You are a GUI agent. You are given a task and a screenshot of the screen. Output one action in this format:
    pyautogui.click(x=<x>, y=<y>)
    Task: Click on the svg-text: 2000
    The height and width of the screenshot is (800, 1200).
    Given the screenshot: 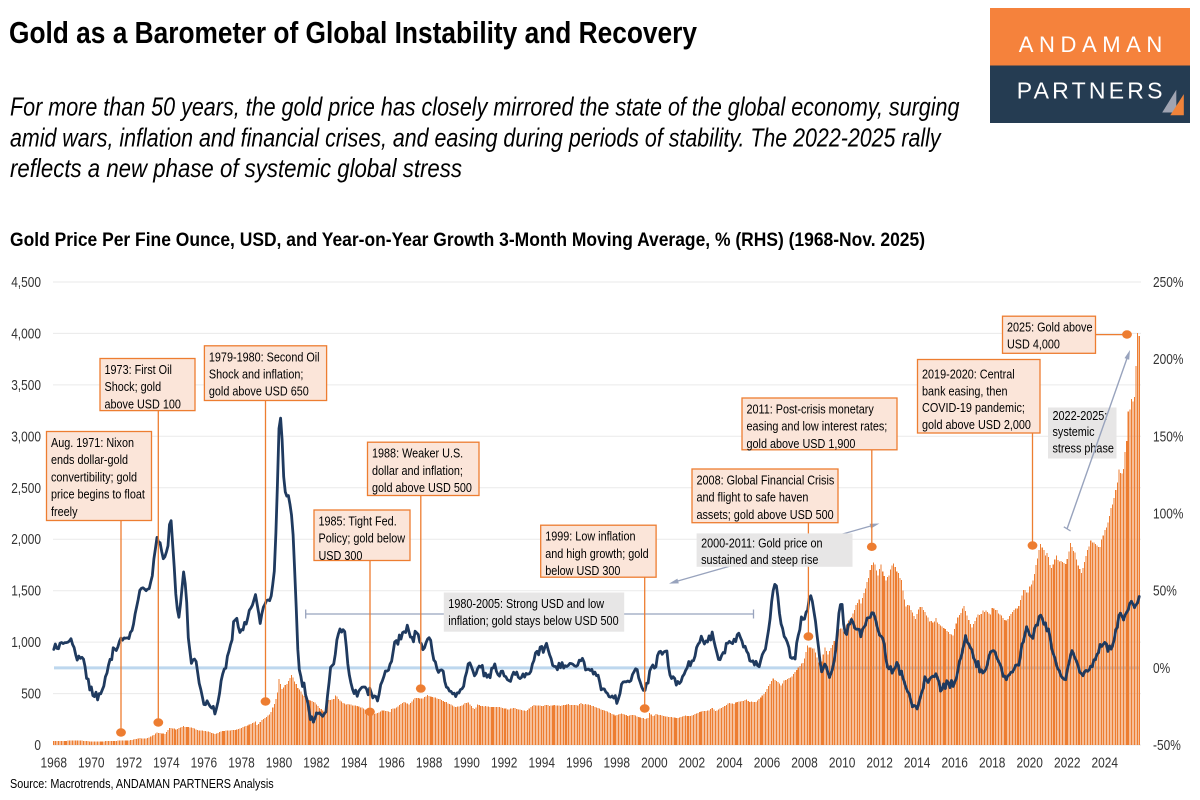 What is the action you would take?
    pyautogui.click(x=654, y=764)
    